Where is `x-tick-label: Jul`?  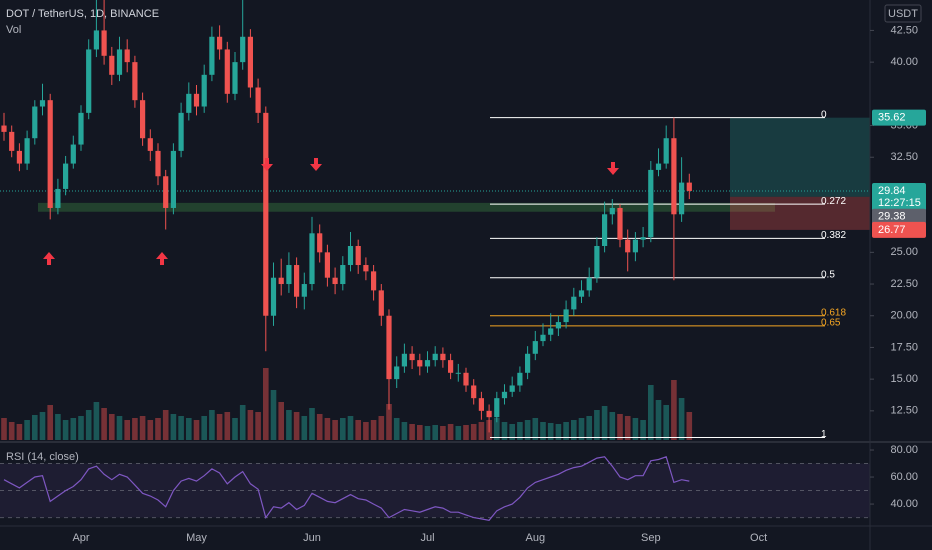
x-tick-label: Jul is located at coordinates (427, 538).